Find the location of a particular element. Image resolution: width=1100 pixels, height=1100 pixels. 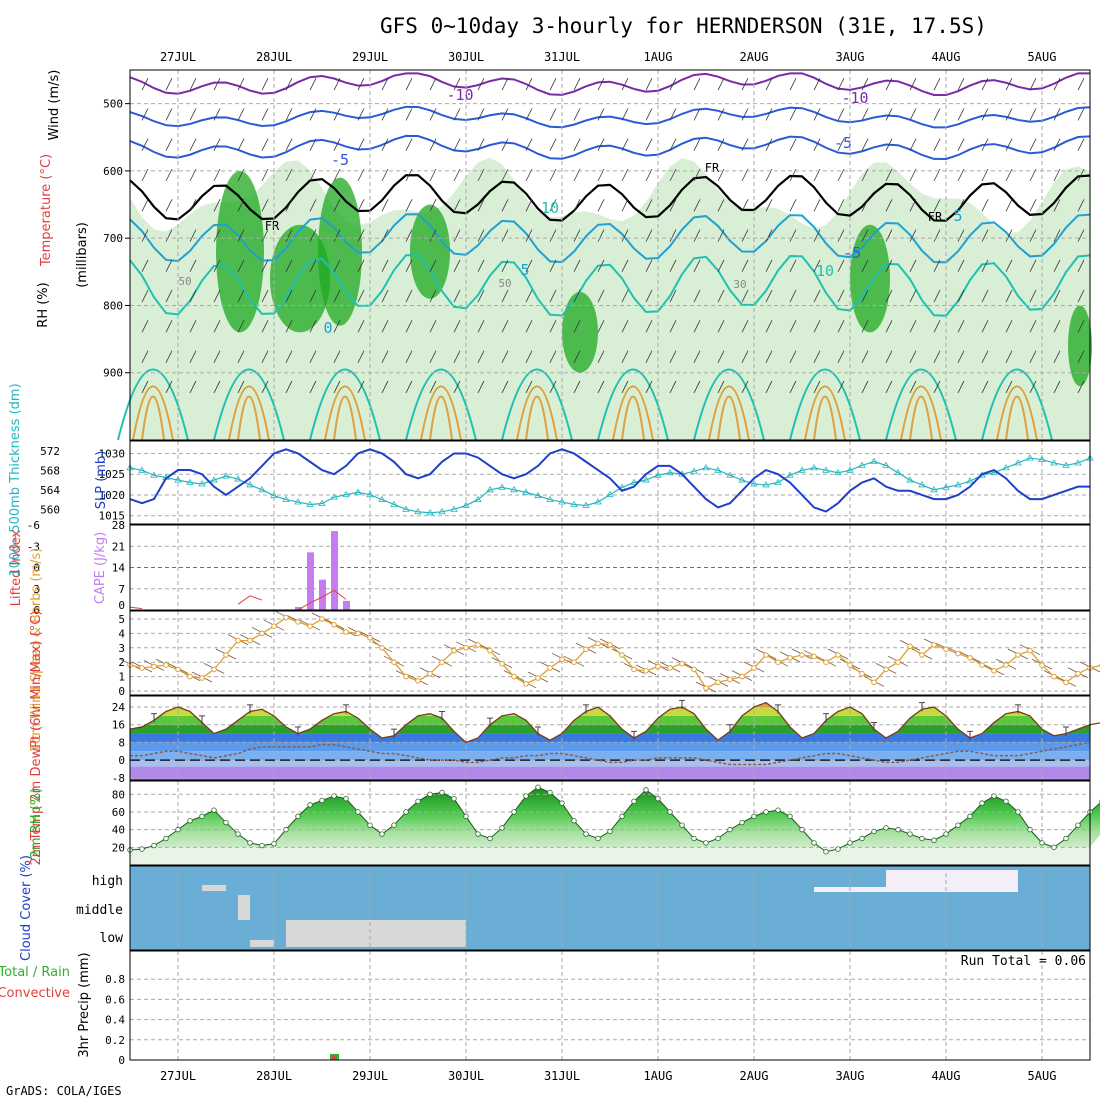

rh-area is located at coordinates (615, 819).